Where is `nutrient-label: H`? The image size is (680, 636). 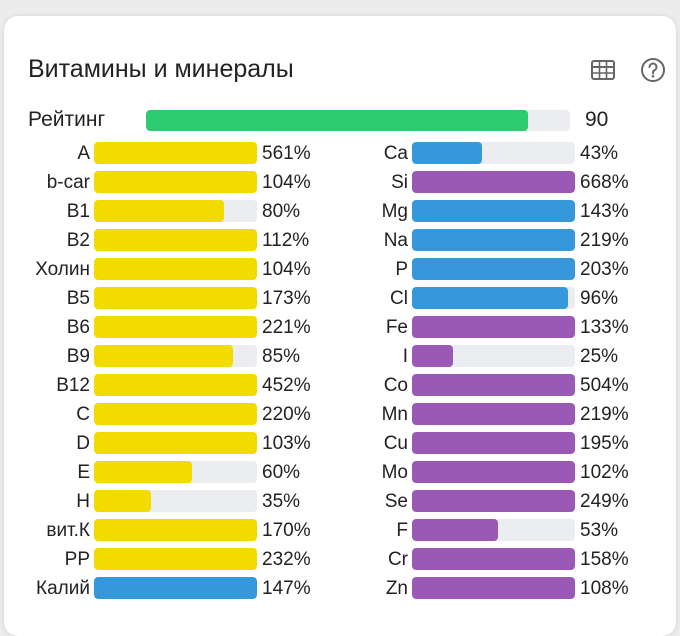 nutrient-label: H is located at coordinates (83, 501).